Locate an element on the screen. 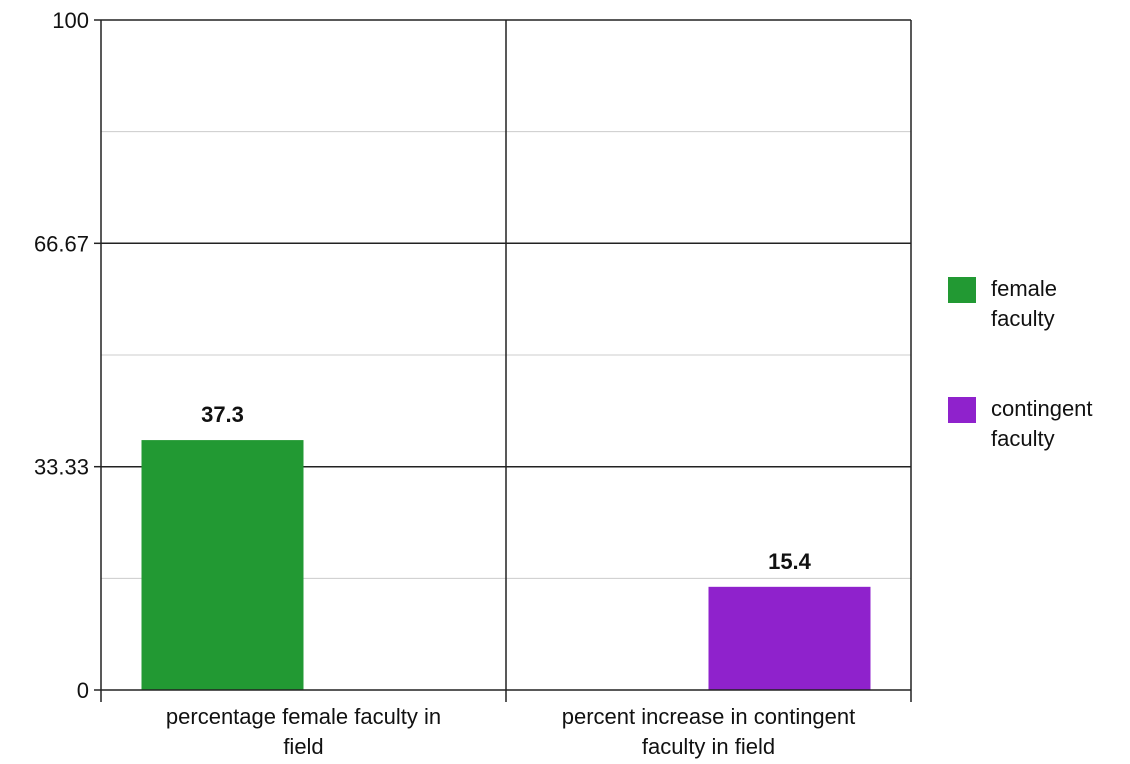 Image resolution: width=1130 pixels, height=764 pixels. category-label: percentage female faculty in is located at coordinates (303, 716).